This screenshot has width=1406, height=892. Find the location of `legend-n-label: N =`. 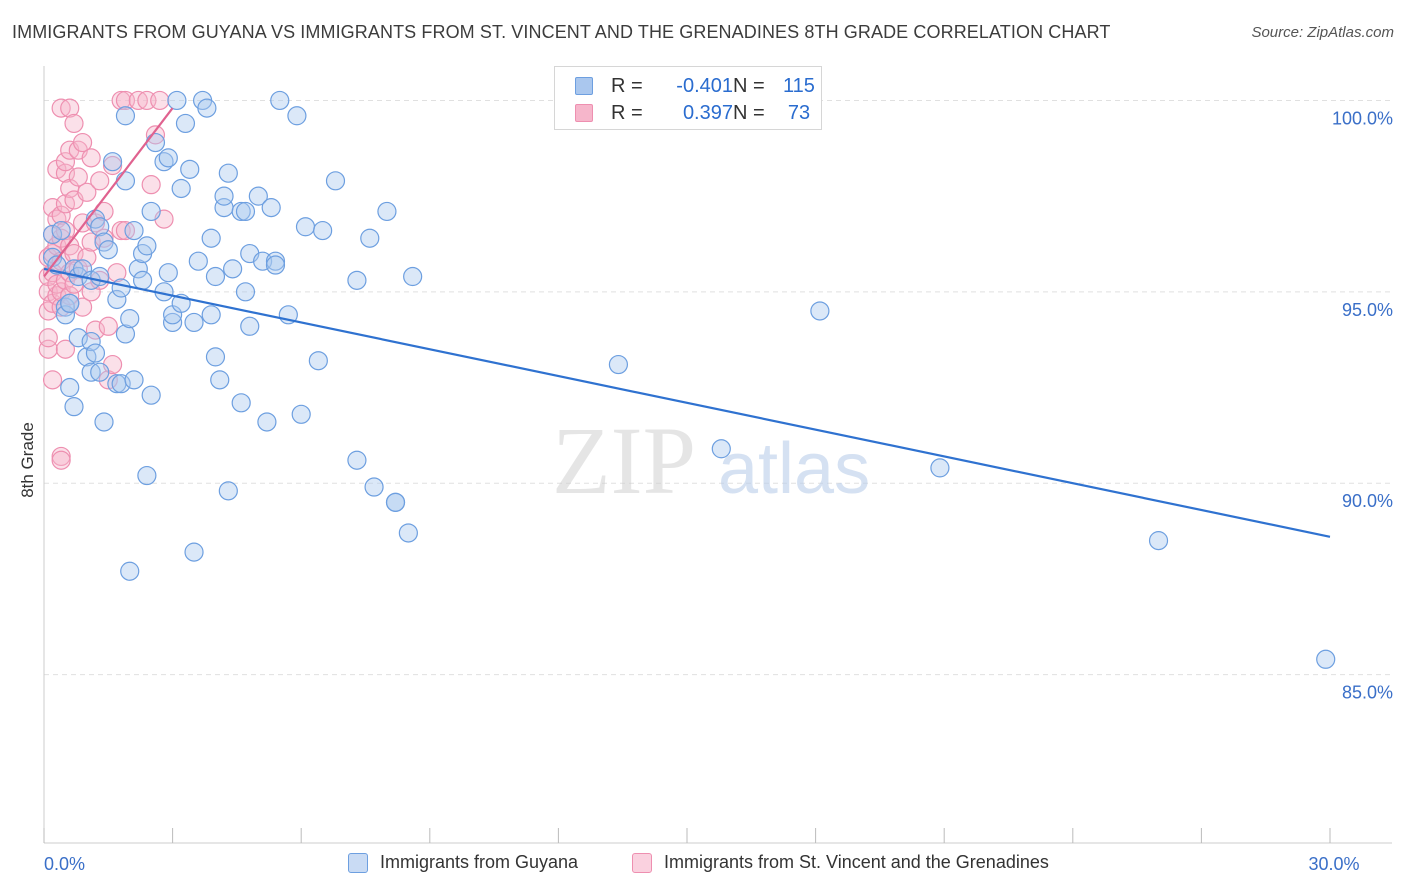

legend-n-label: N = is located at coordinates (749, 86).